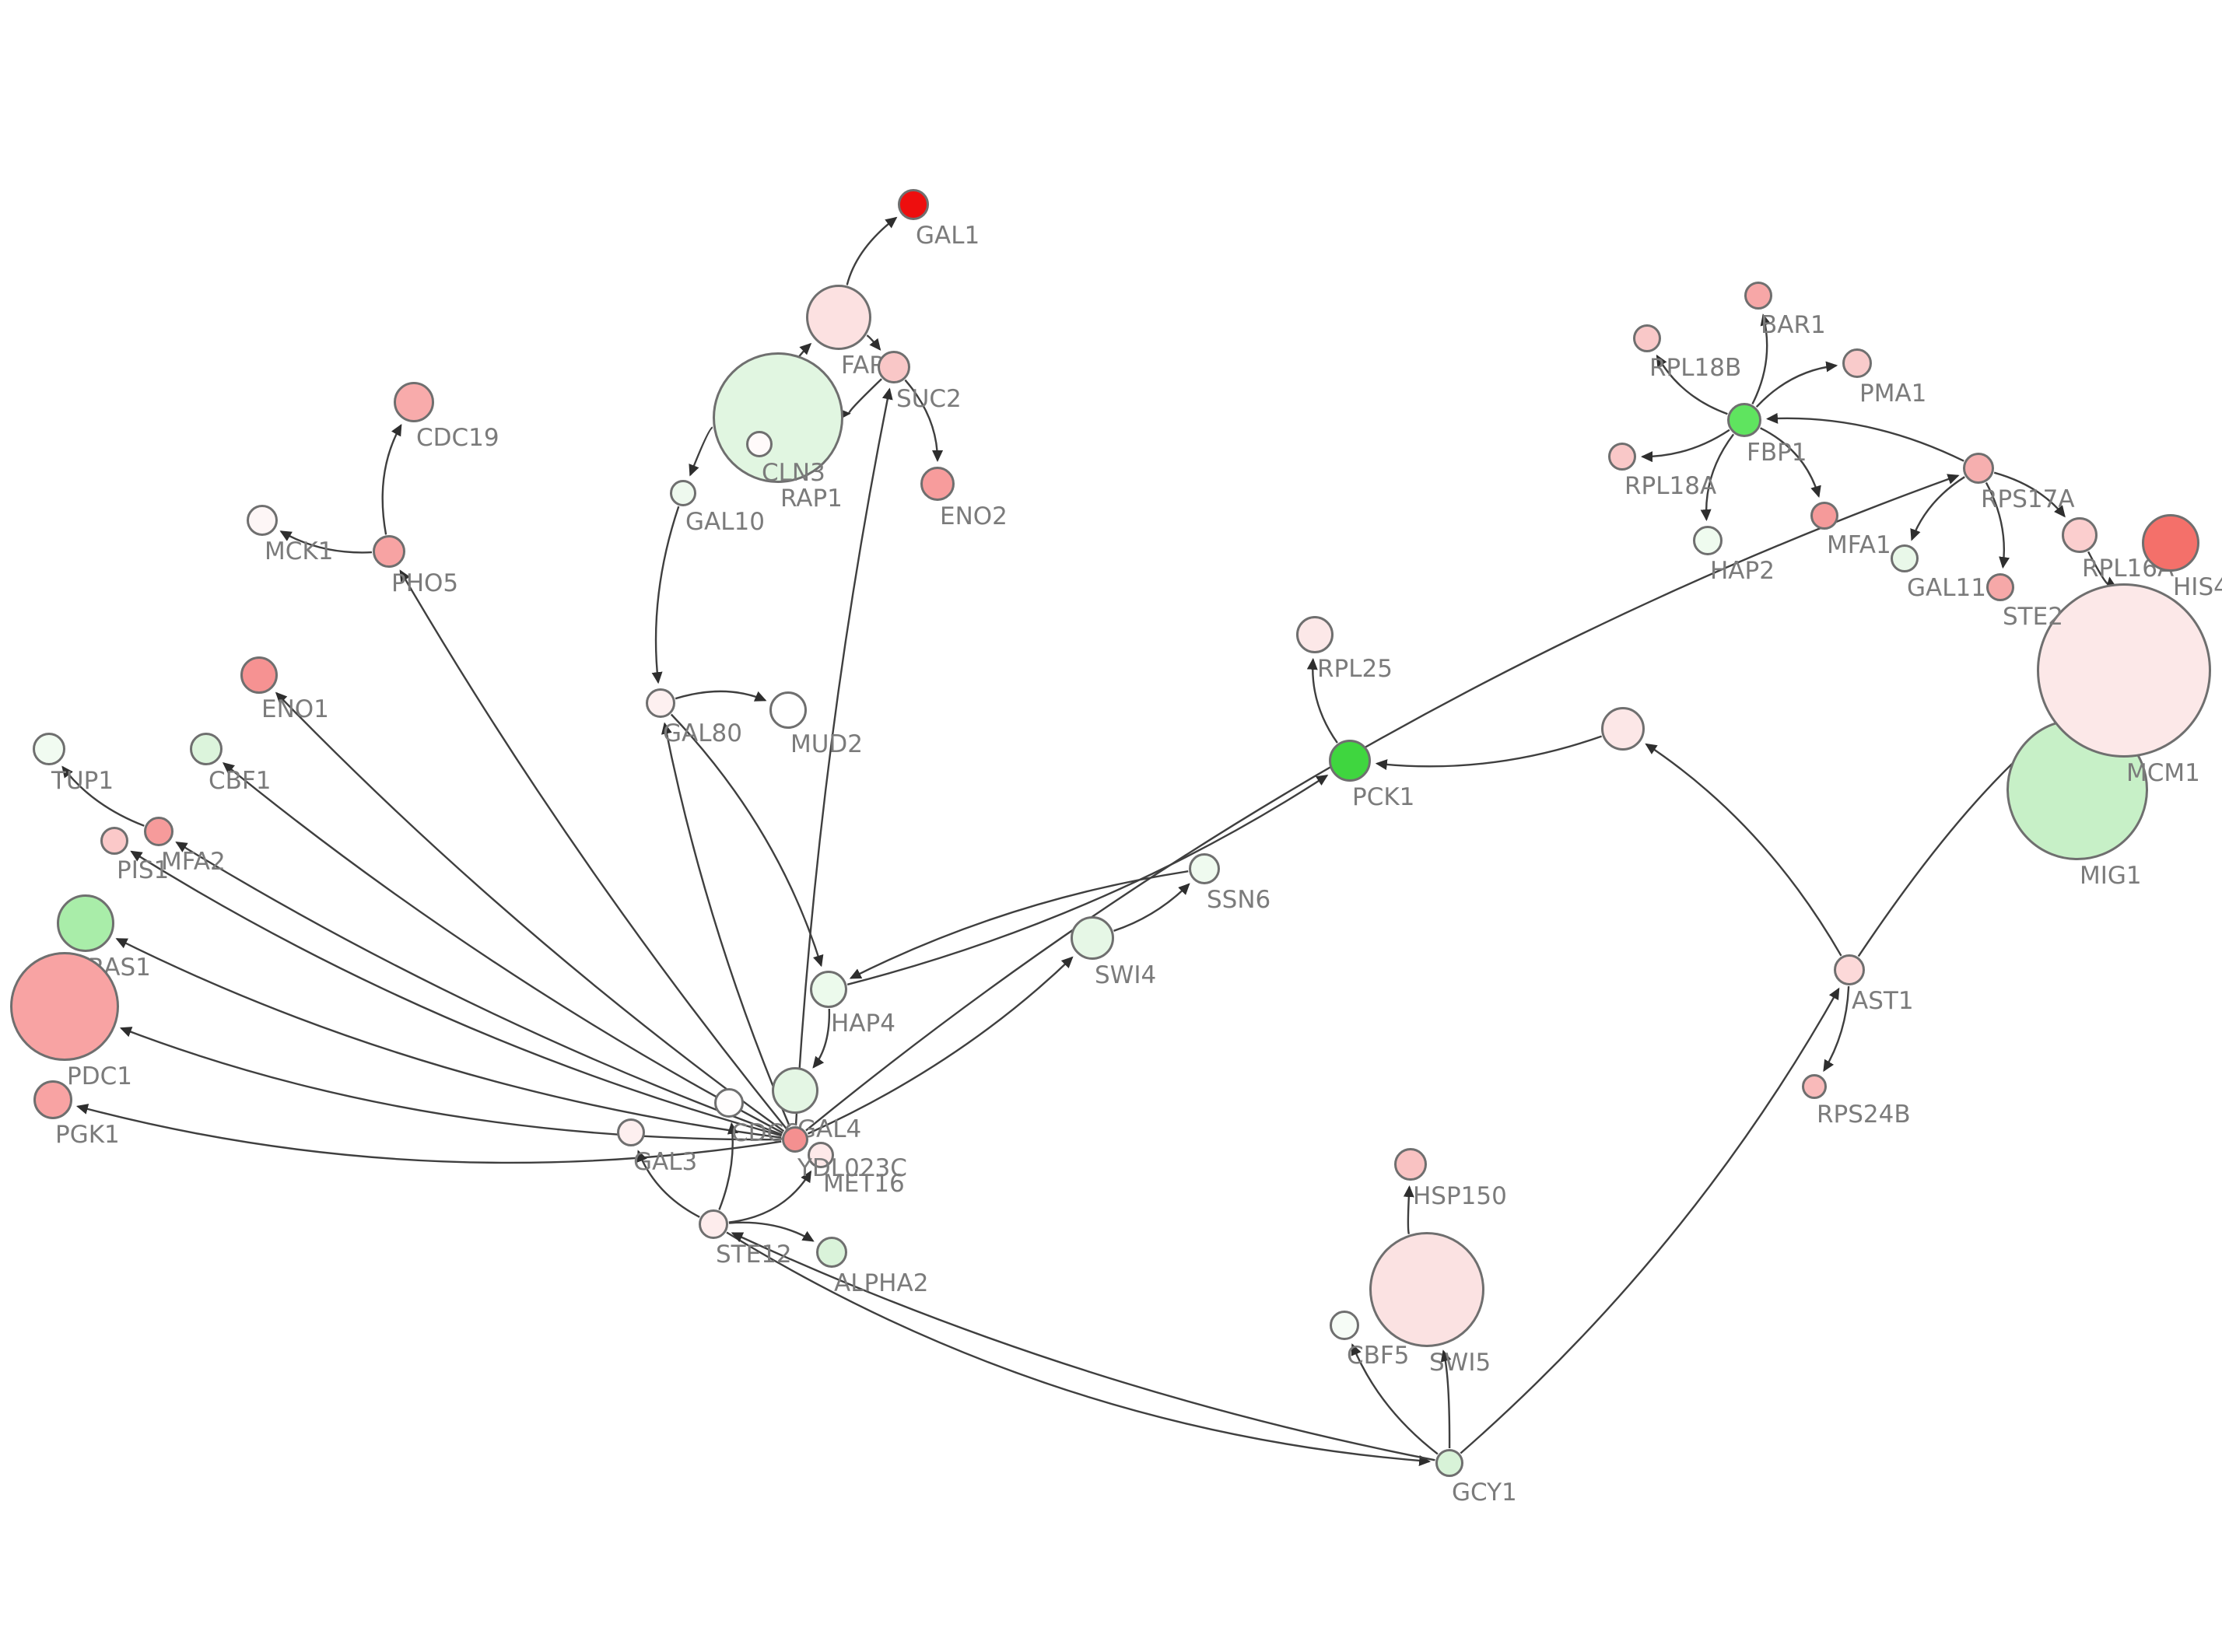  I want to click on edge-SSN6-HAP4, so click(1019, 925).